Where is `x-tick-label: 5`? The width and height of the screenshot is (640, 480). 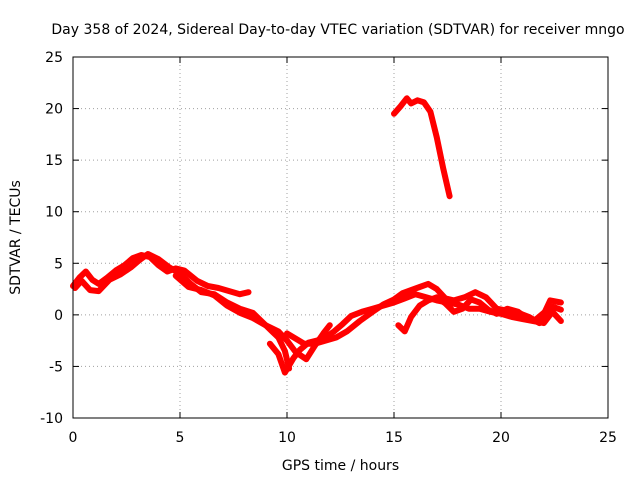 x-tick-label: 5 is located at coordinates (180, 438).